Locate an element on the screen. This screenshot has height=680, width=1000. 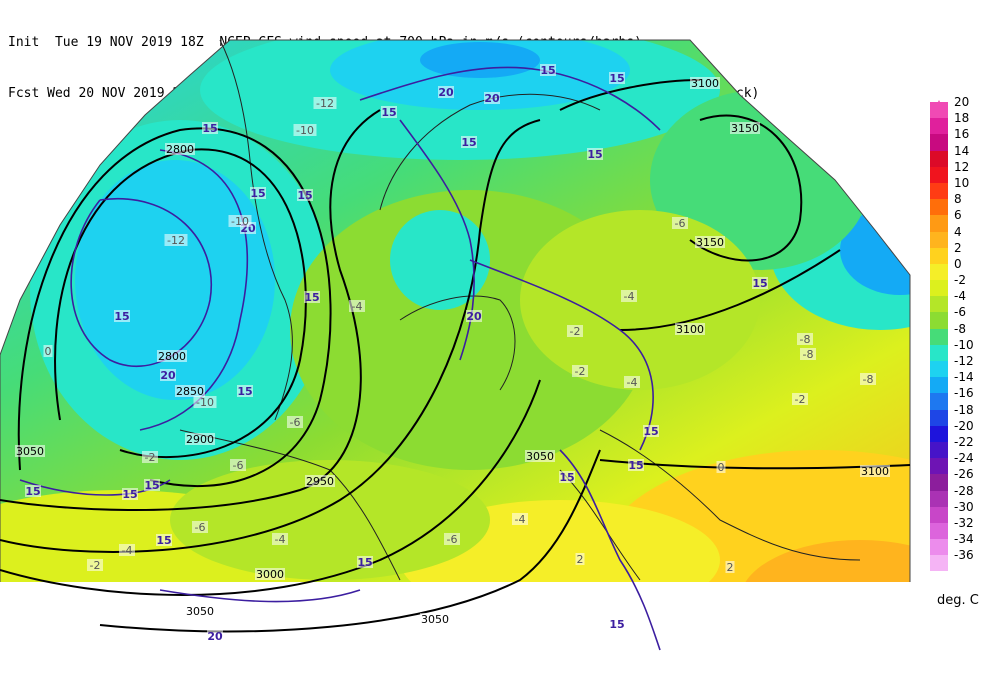
colorbar-step: -22 is located at coordinates (965, 447).